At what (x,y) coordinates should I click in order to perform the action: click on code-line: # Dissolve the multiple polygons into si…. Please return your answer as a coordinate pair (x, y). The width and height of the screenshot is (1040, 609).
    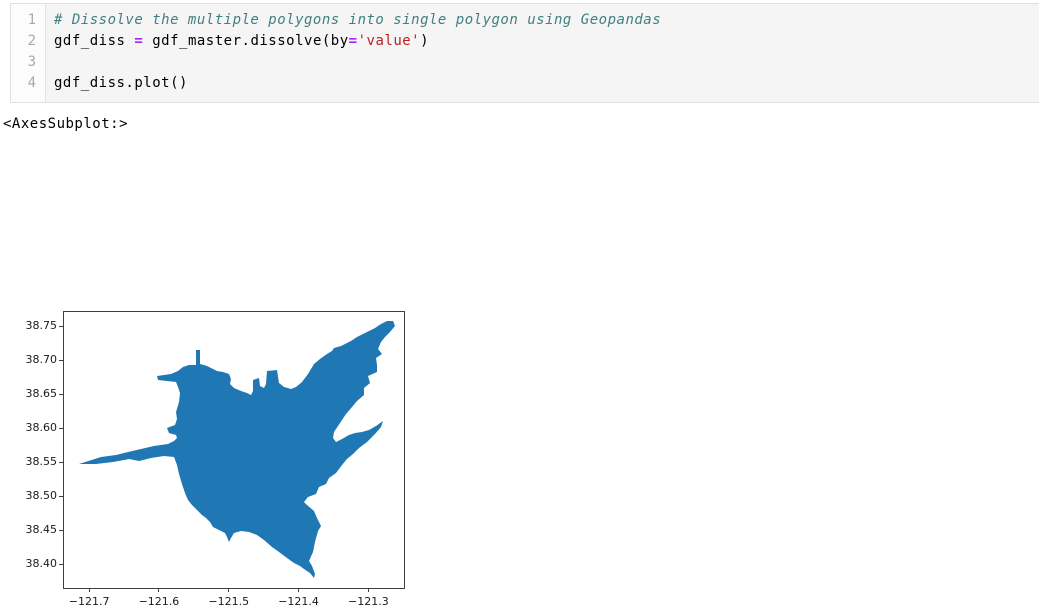
    Looking at the image, I should click on (546, 20).